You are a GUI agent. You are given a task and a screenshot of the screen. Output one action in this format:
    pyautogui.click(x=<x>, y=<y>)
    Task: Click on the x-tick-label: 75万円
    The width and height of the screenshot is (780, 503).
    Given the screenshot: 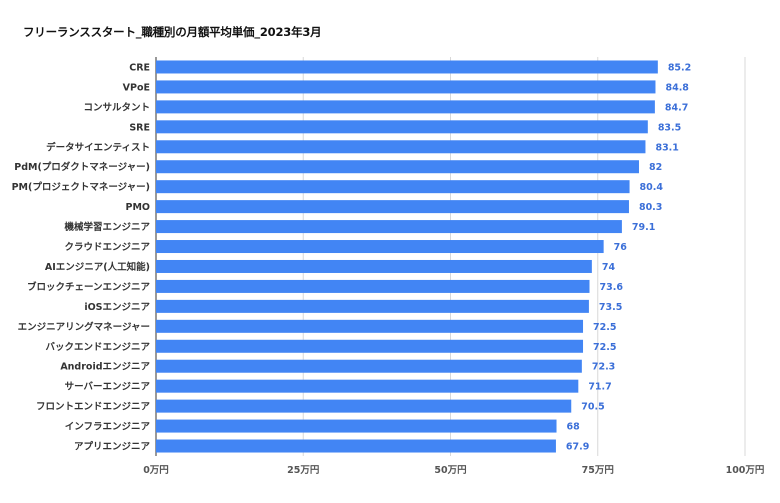 What is the action you would take?
    pyautogui.click(x=598, y=470)
    